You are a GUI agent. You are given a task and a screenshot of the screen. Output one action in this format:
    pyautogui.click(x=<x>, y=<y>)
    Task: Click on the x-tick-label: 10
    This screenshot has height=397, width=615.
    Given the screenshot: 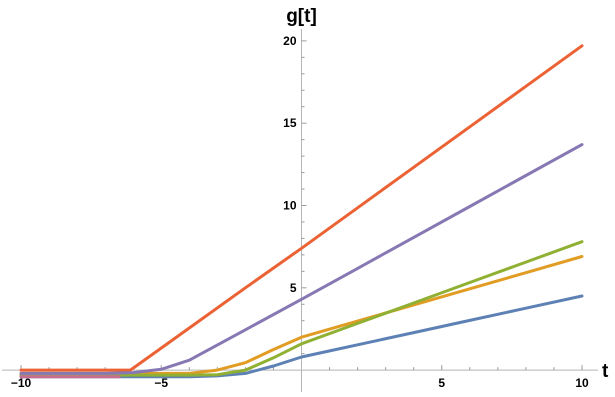 What is the action you would take?
    pyautogui.click(x=582, y=383)
    